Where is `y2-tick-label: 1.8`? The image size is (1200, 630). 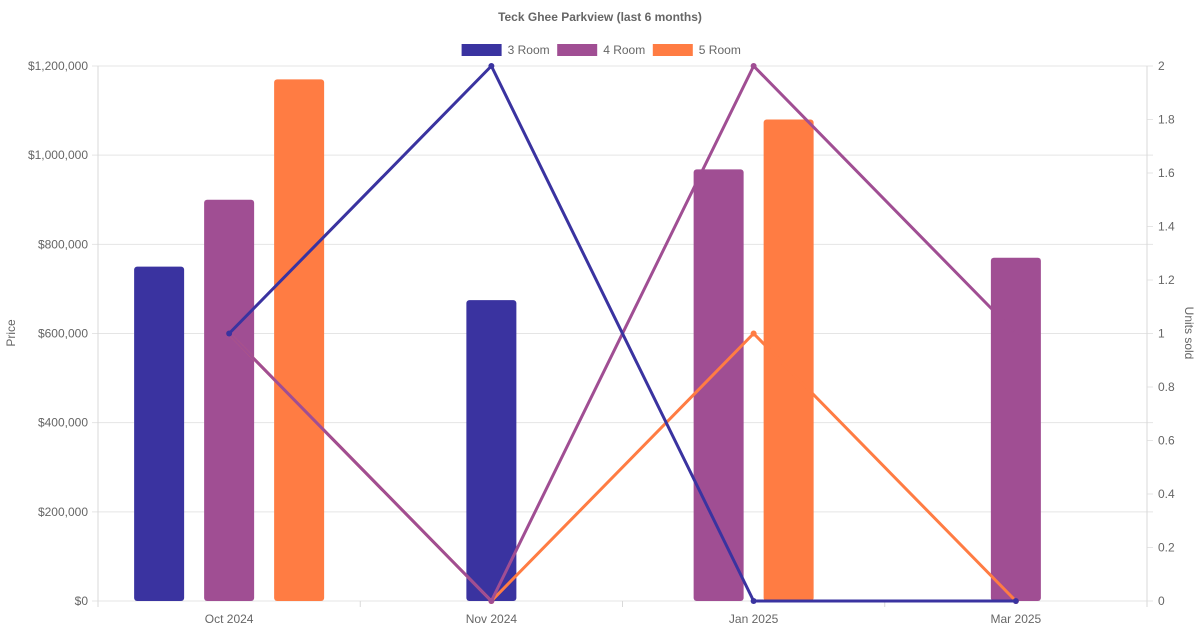 y2-tick-label: 1.8 is located at coordinates (1166, 120).